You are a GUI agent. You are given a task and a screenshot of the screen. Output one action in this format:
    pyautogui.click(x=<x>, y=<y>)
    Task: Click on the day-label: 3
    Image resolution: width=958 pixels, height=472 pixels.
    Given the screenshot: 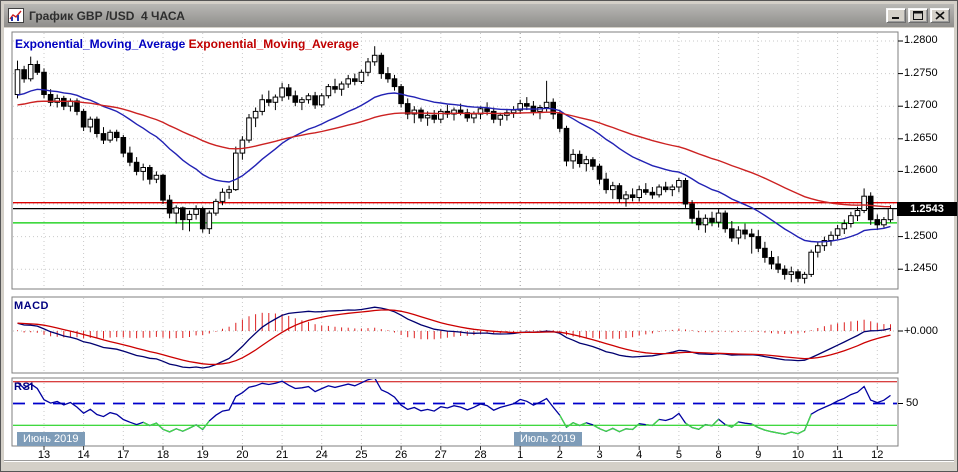 What is the action you would take?
    pyautogui.click(x=599, y=455)
    